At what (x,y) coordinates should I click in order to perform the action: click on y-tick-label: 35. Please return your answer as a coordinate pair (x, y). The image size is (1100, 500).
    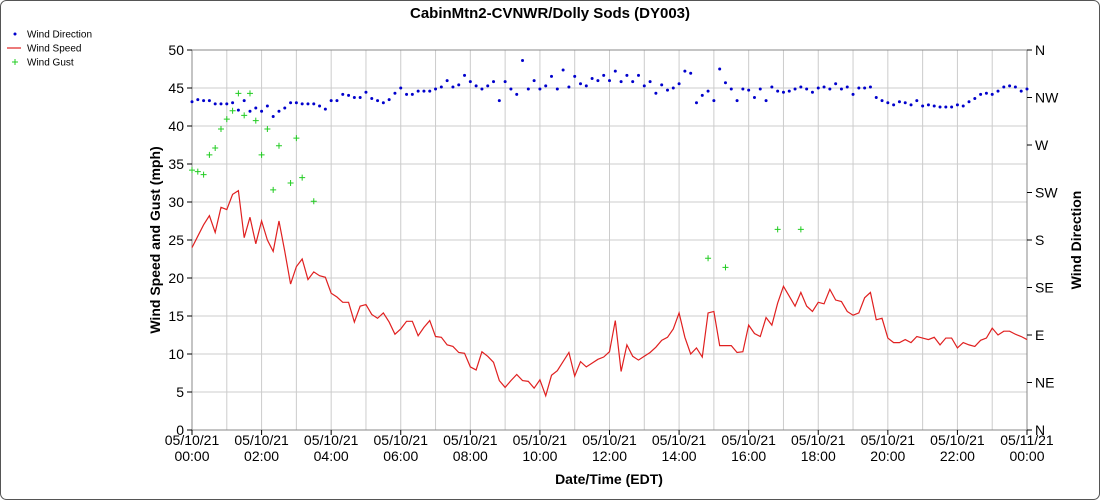
    Looking at the image, I should click on (176, 164).